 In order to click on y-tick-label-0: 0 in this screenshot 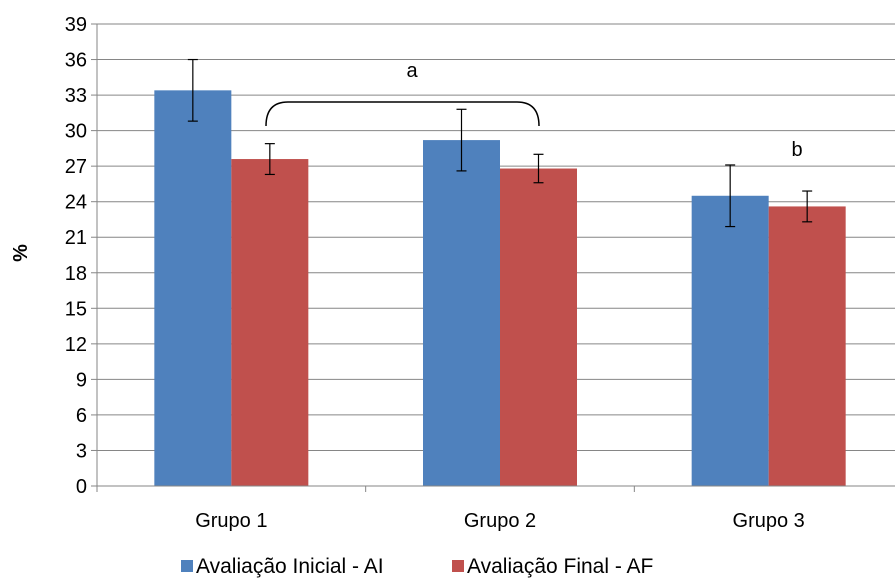, I will do `click(81, 487)`.